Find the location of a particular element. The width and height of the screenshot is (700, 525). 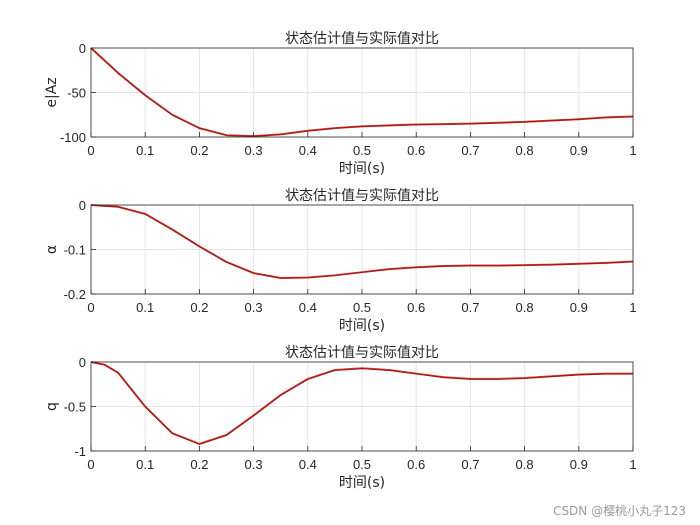

y-axis-label: α is located at coordinates (52, 249).